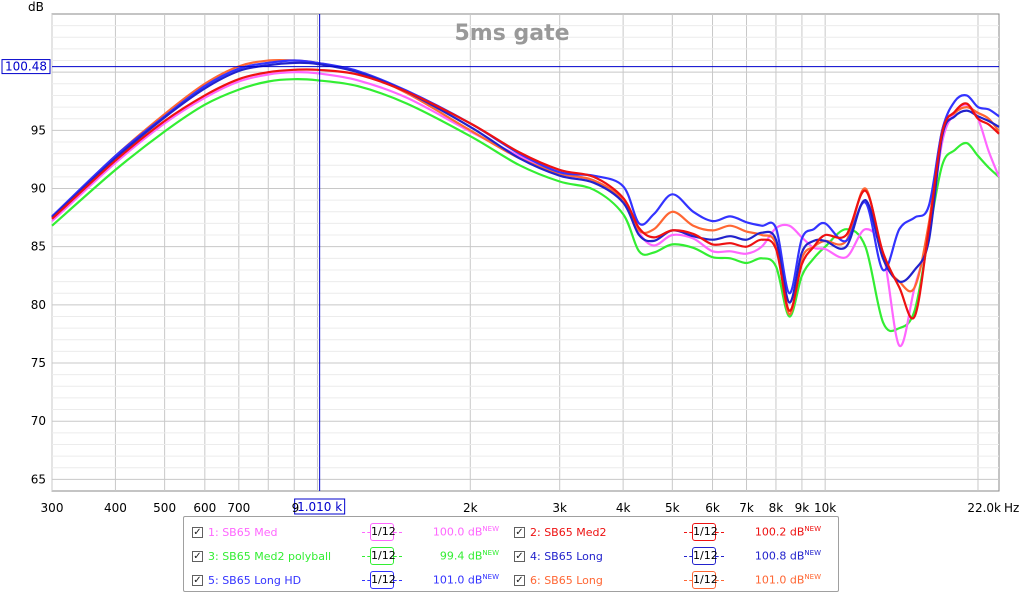 The width and height of the screenshot is (1024, 594). What do you see at coordinates (38, 247) in the screenshot?
I see `y-tick-label: 85` at bounding box center [38, 247].